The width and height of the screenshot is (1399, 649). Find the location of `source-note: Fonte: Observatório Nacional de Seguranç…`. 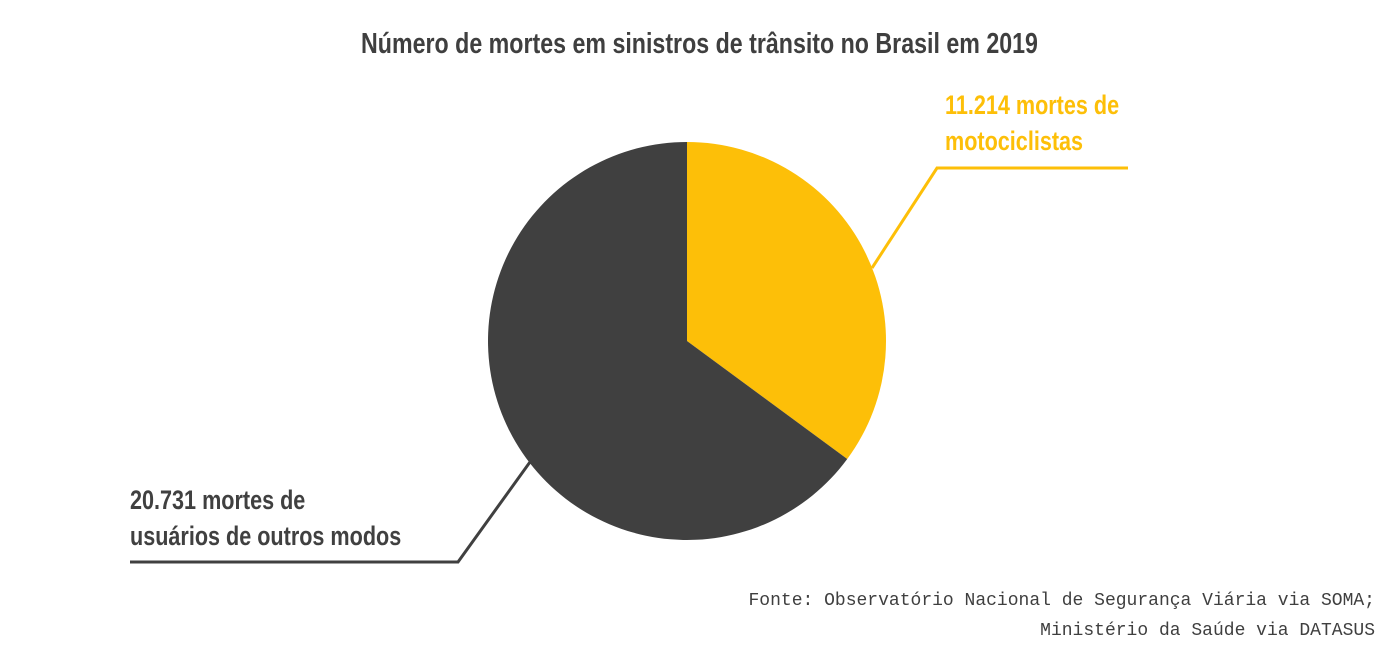

source-note: Fonte: Observatório Nacional de Seguranç… is located at coordinates (1061, 616).